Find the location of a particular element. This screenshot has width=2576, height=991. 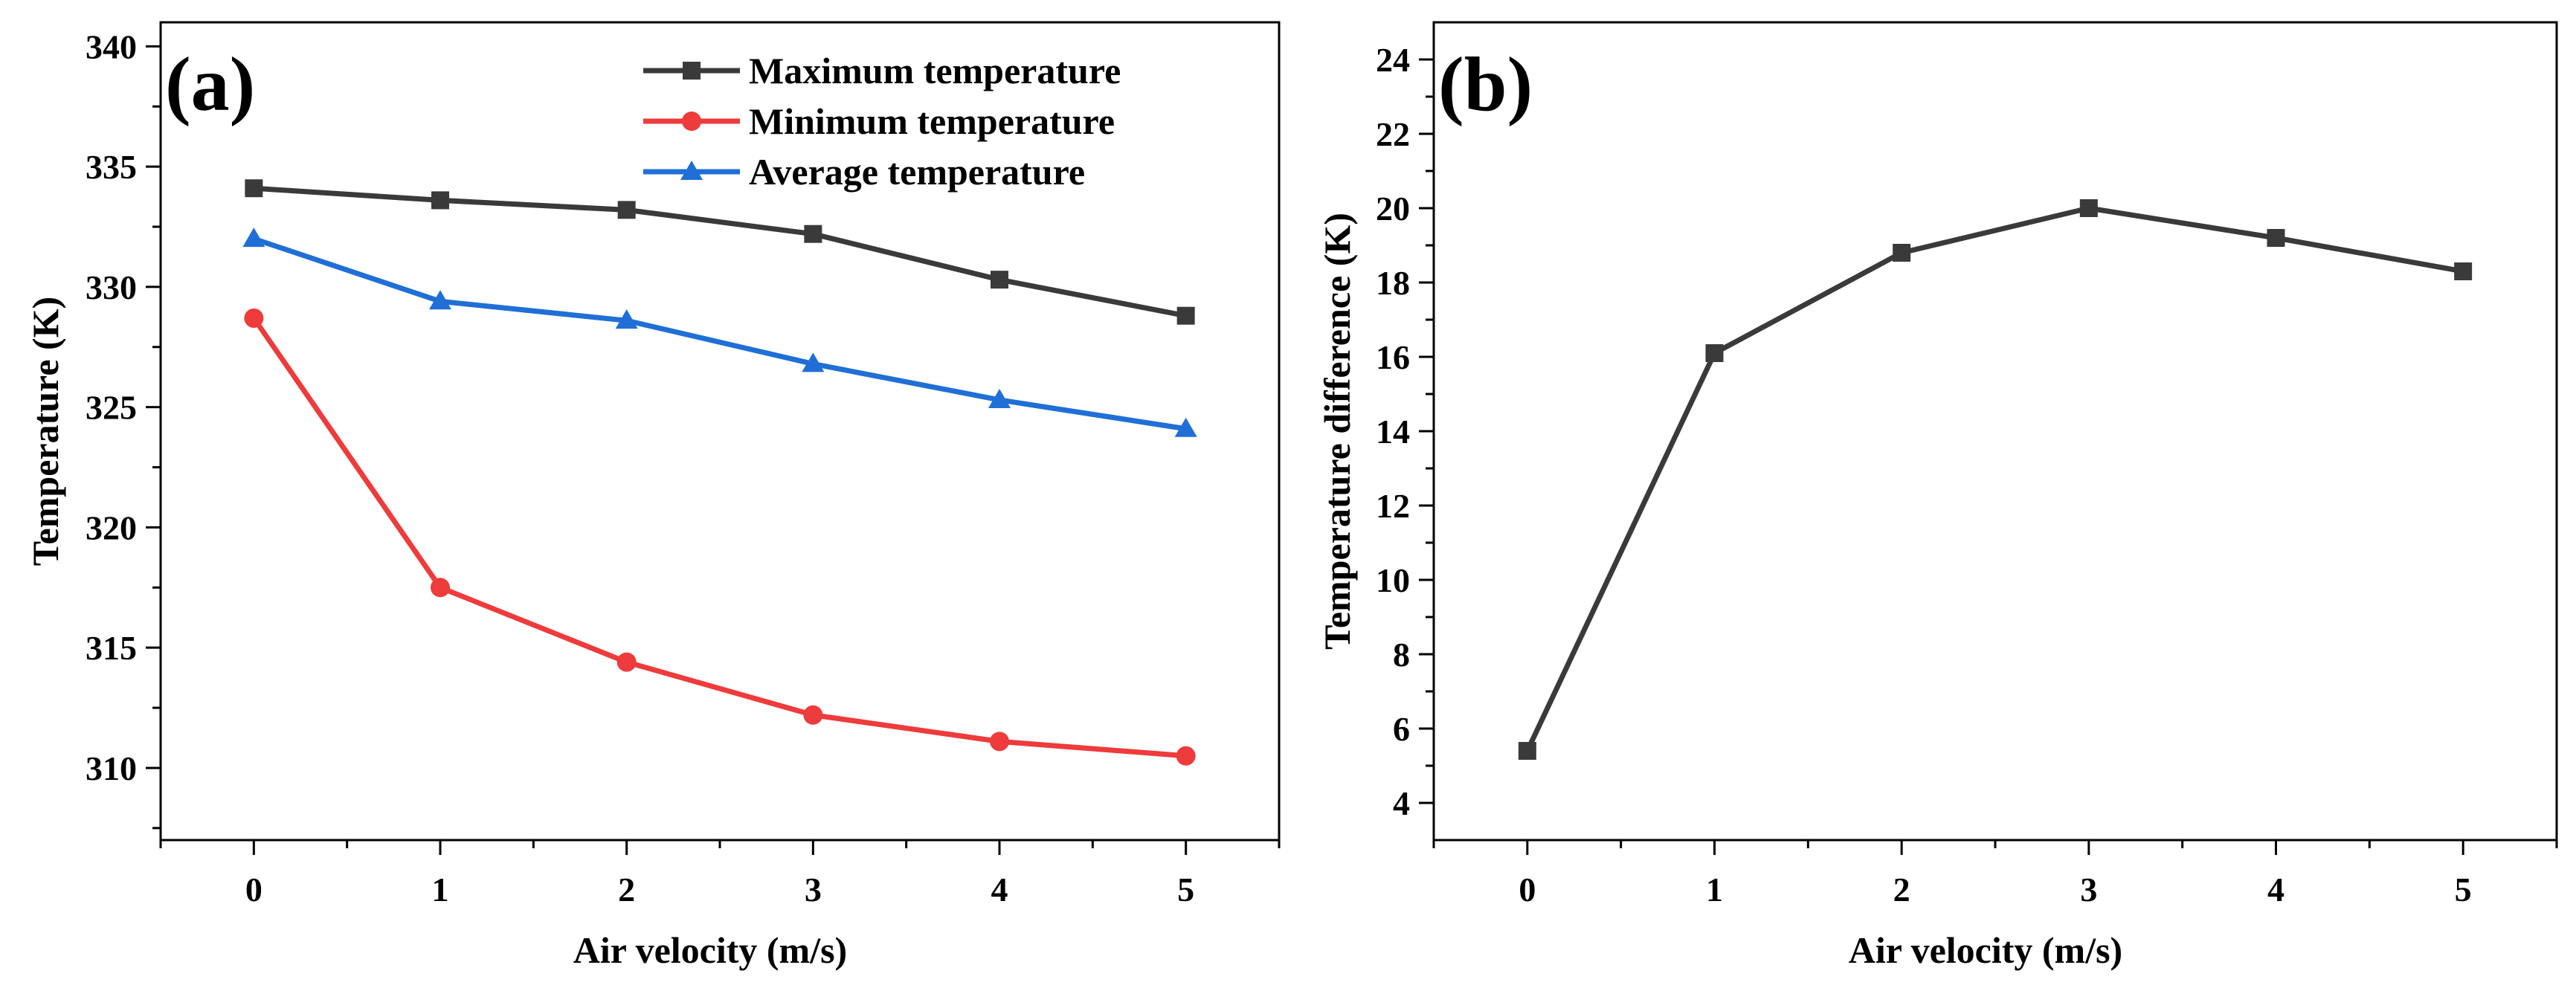

y-tick-label: 8 is located at coordinates (1401, 655).